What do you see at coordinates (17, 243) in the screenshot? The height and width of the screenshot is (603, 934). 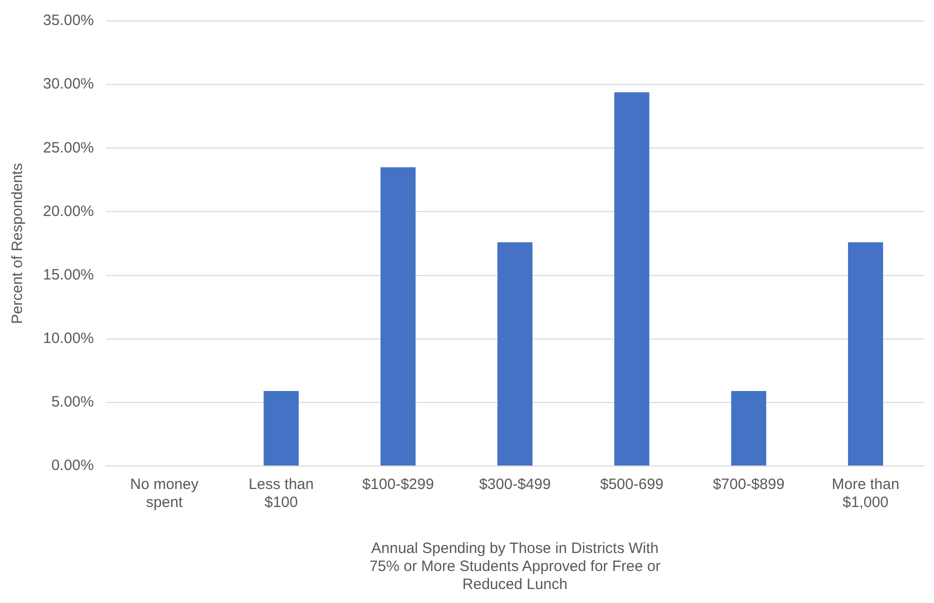 I see `y-axis-title: Percent of Respondents` at bounding box center [17, 243].